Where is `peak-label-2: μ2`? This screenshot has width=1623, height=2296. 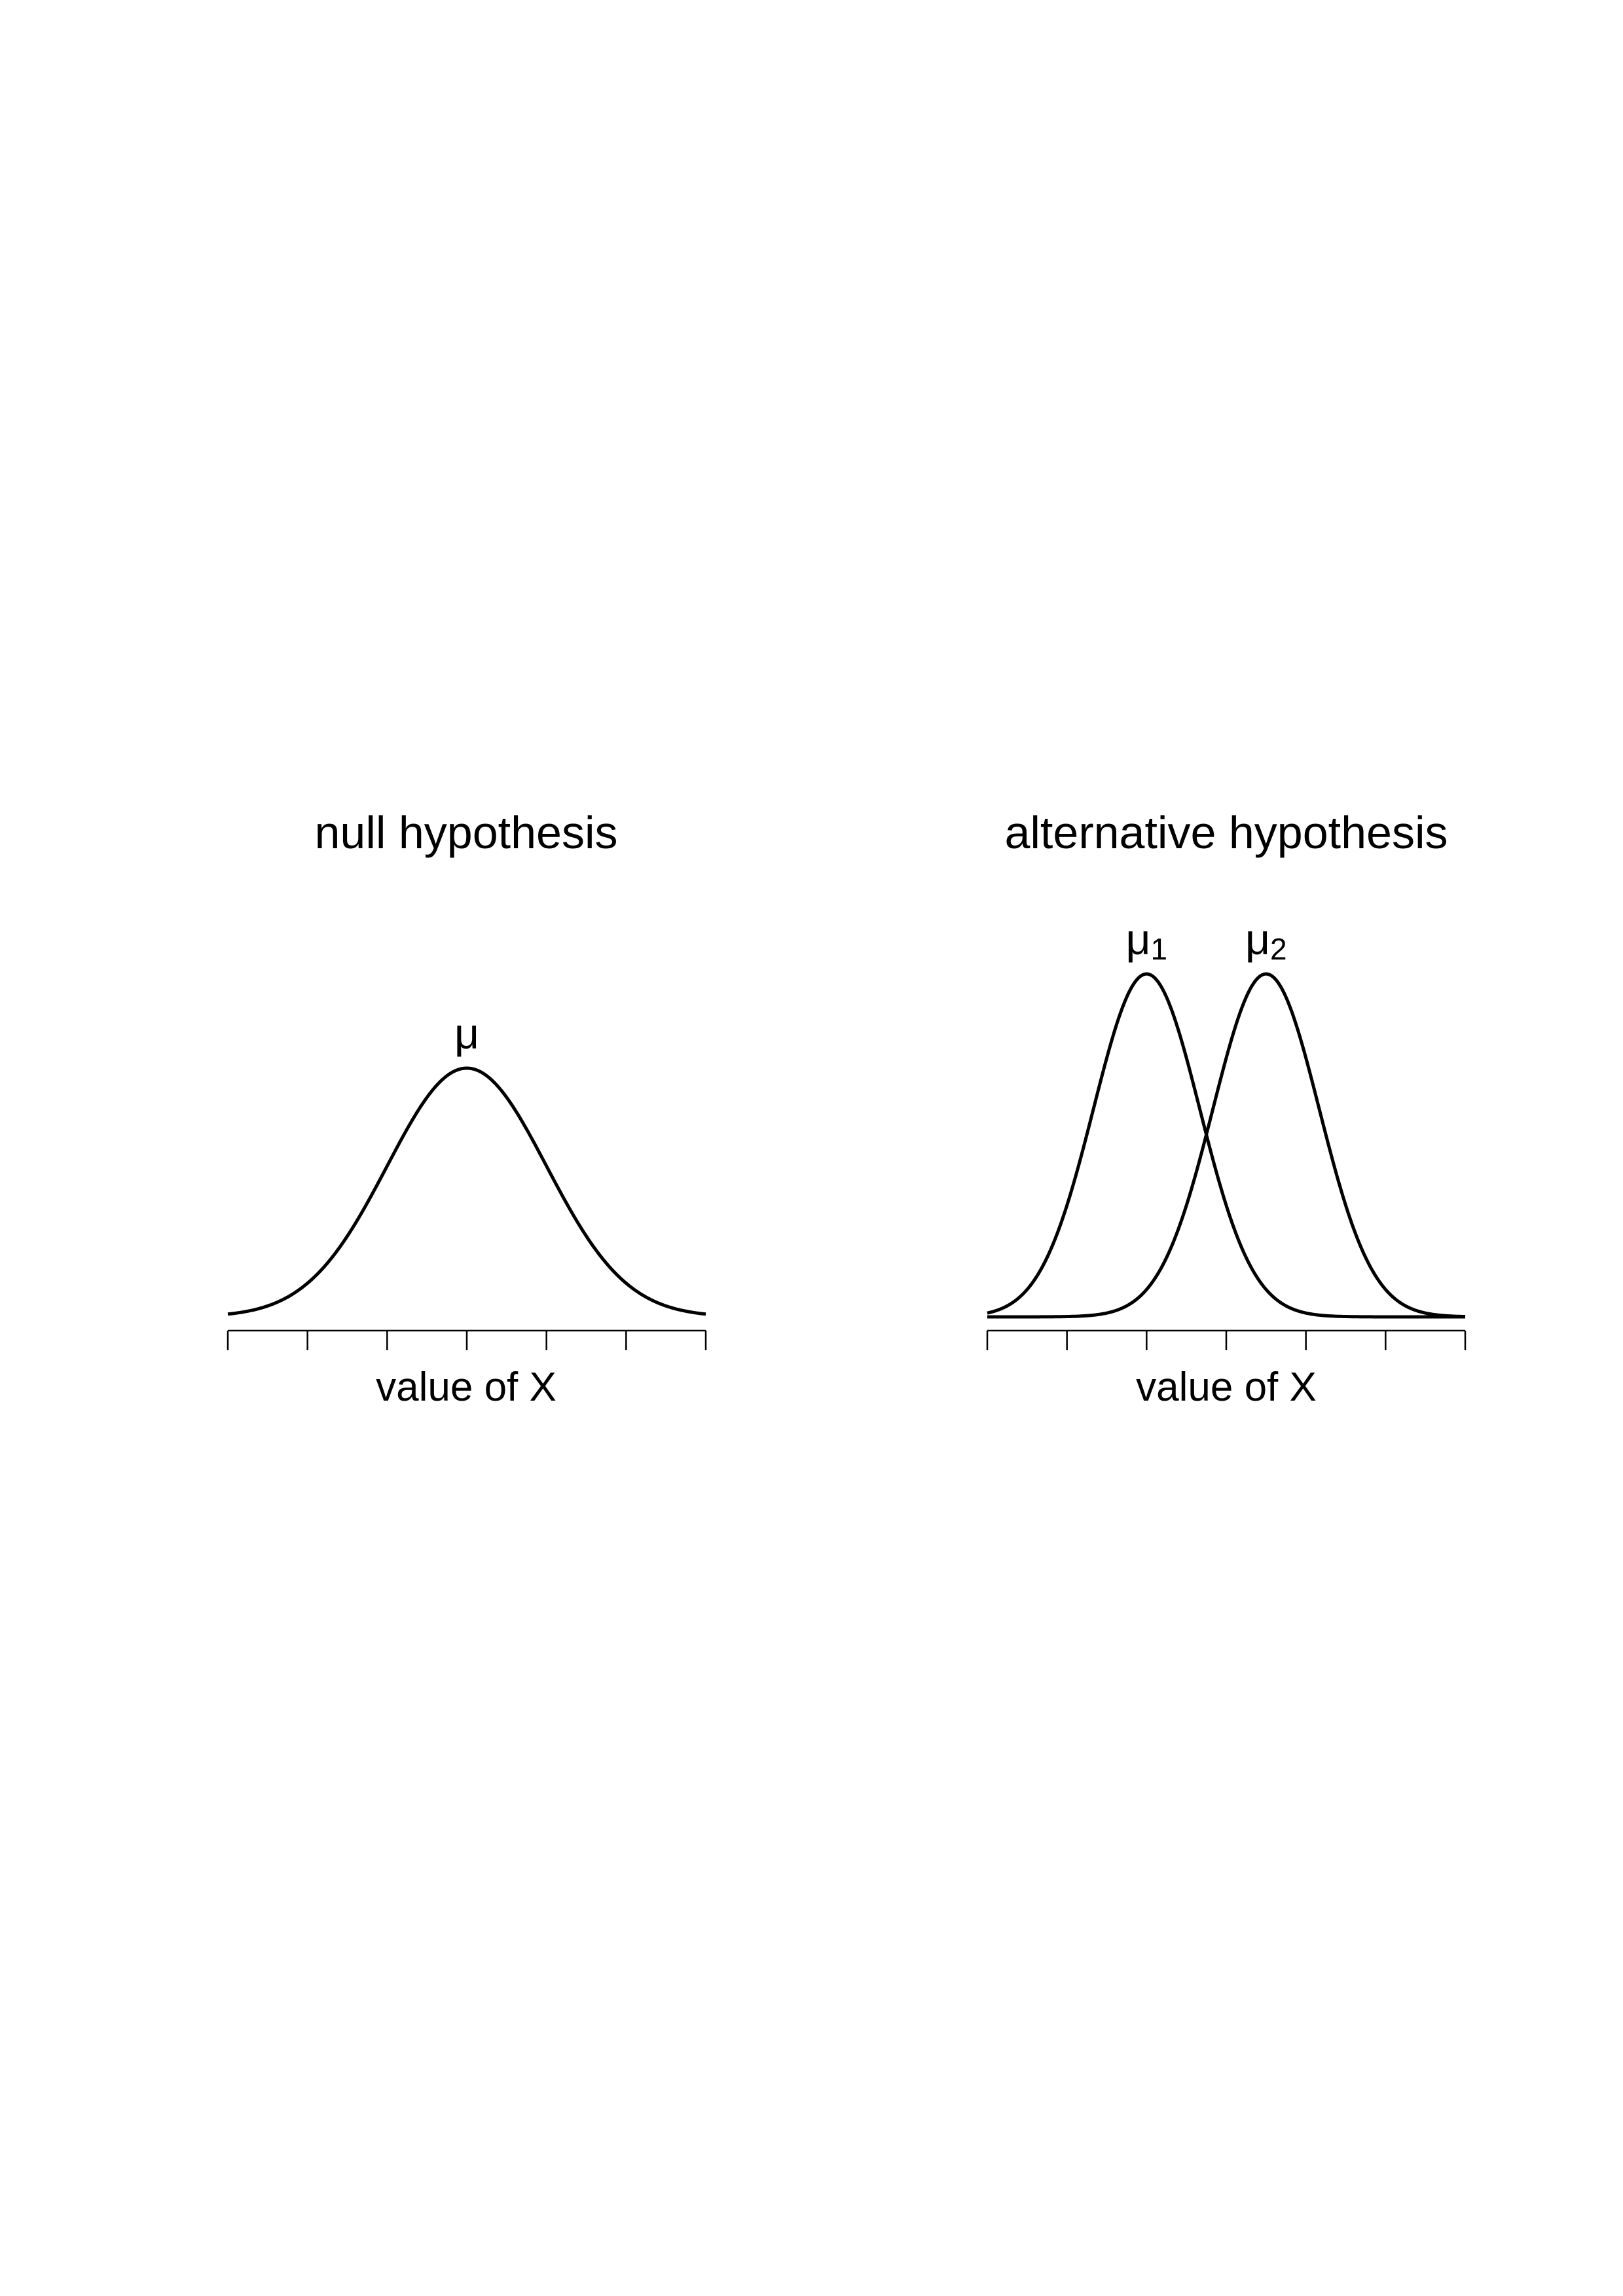 peak-label-2: μ2 is located at coordinates (1266, 940).